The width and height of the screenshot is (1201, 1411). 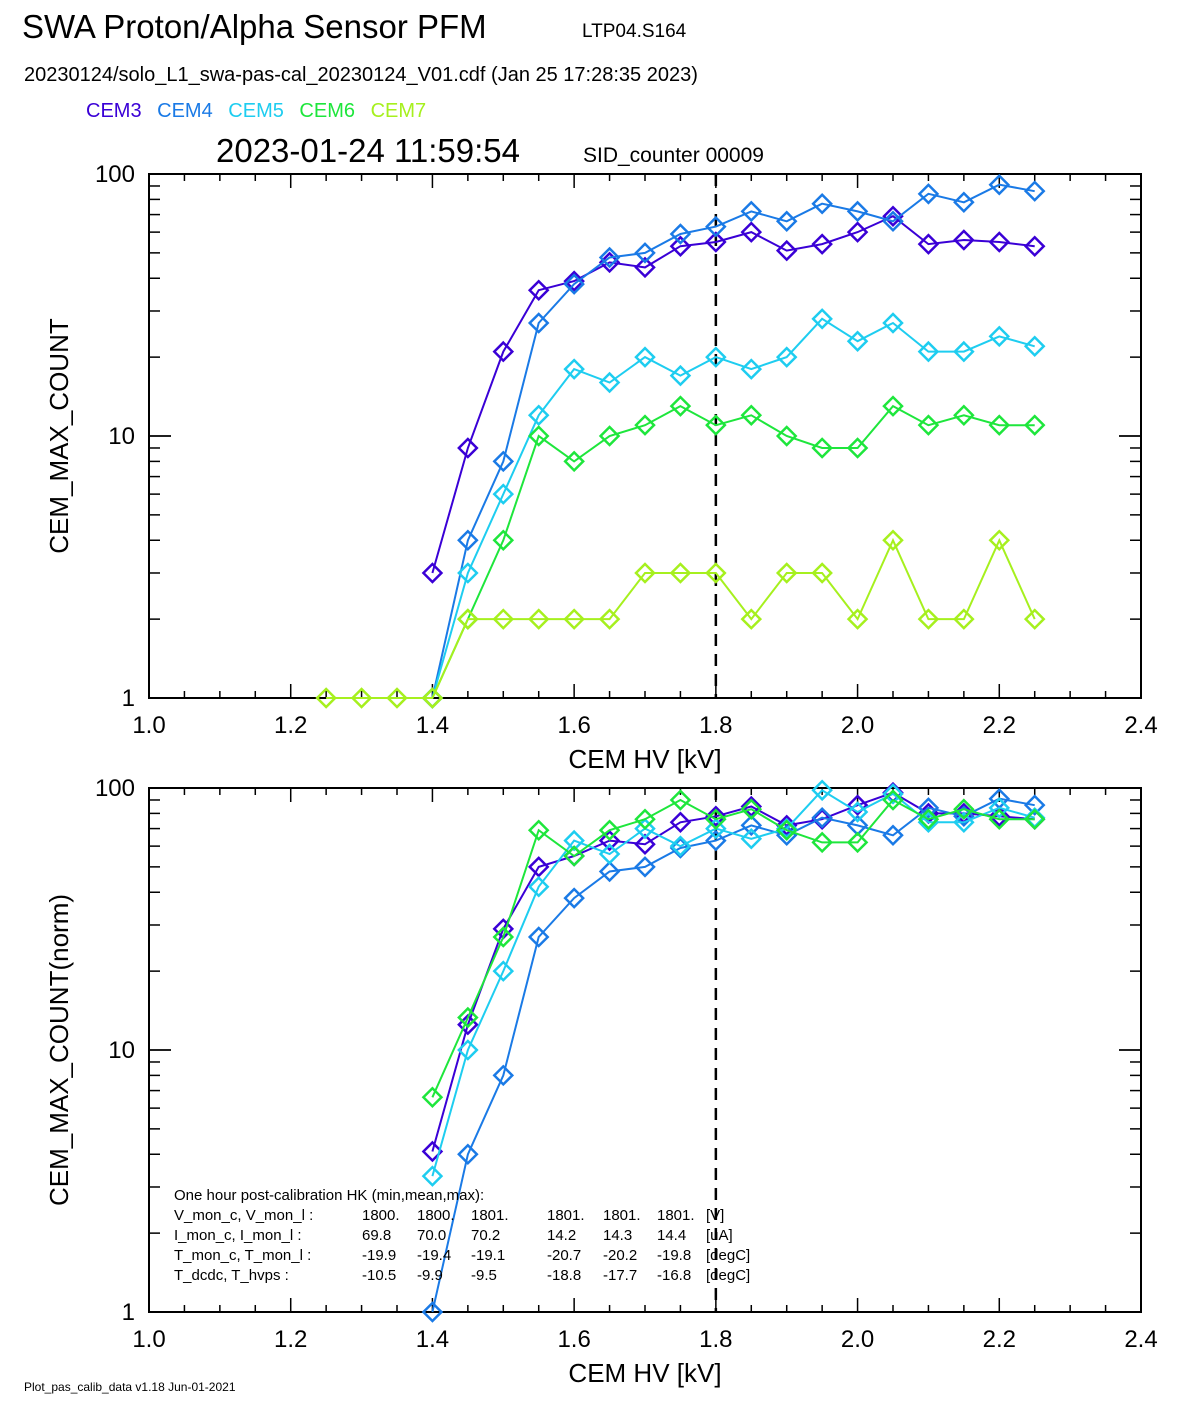 What do you see at coordinates (243, 1215) in the screenshot?
I see `hk-row-label: V_mon_c, V_mon_l :` at bounding box center [243, 1215].